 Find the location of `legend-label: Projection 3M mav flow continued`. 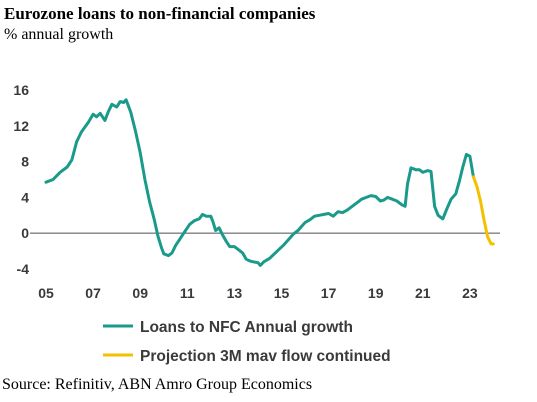

legend-label: Projection 3M mav flow continued is located at coordinates (265, 356).